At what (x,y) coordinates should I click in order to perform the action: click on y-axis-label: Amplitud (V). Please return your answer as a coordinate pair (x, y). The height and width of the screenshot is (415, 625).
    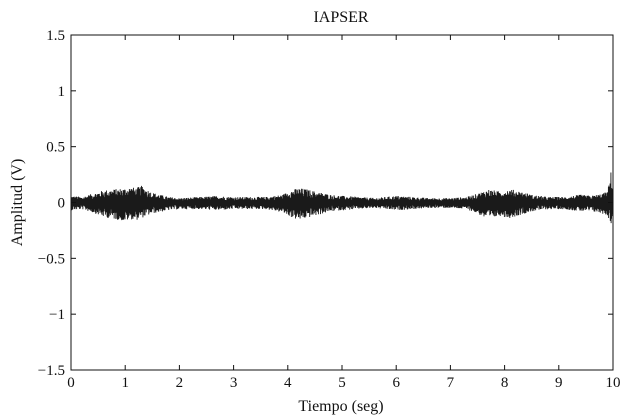
    Looking at the image, I should click on (17, 203).